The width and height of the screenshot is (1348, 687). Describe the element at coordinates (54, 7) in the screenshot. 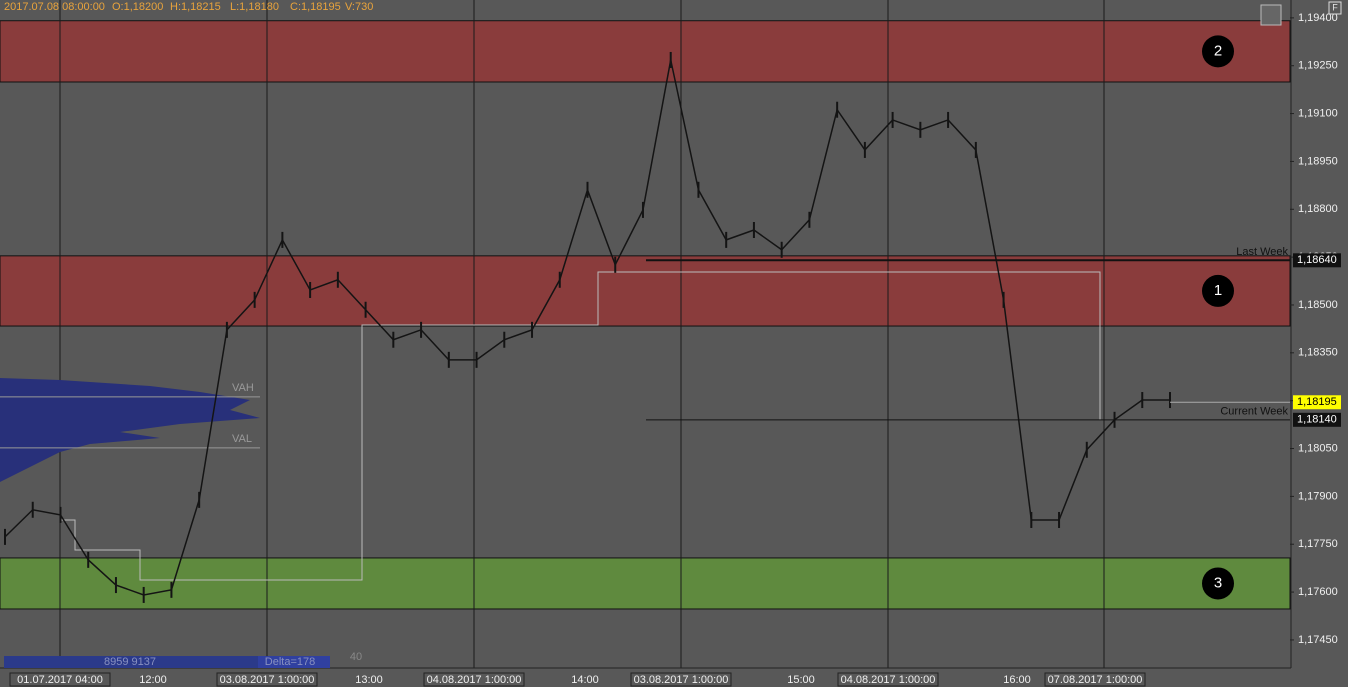

I see `header-datetime: 2017.07.08 08:00:00` at that location.